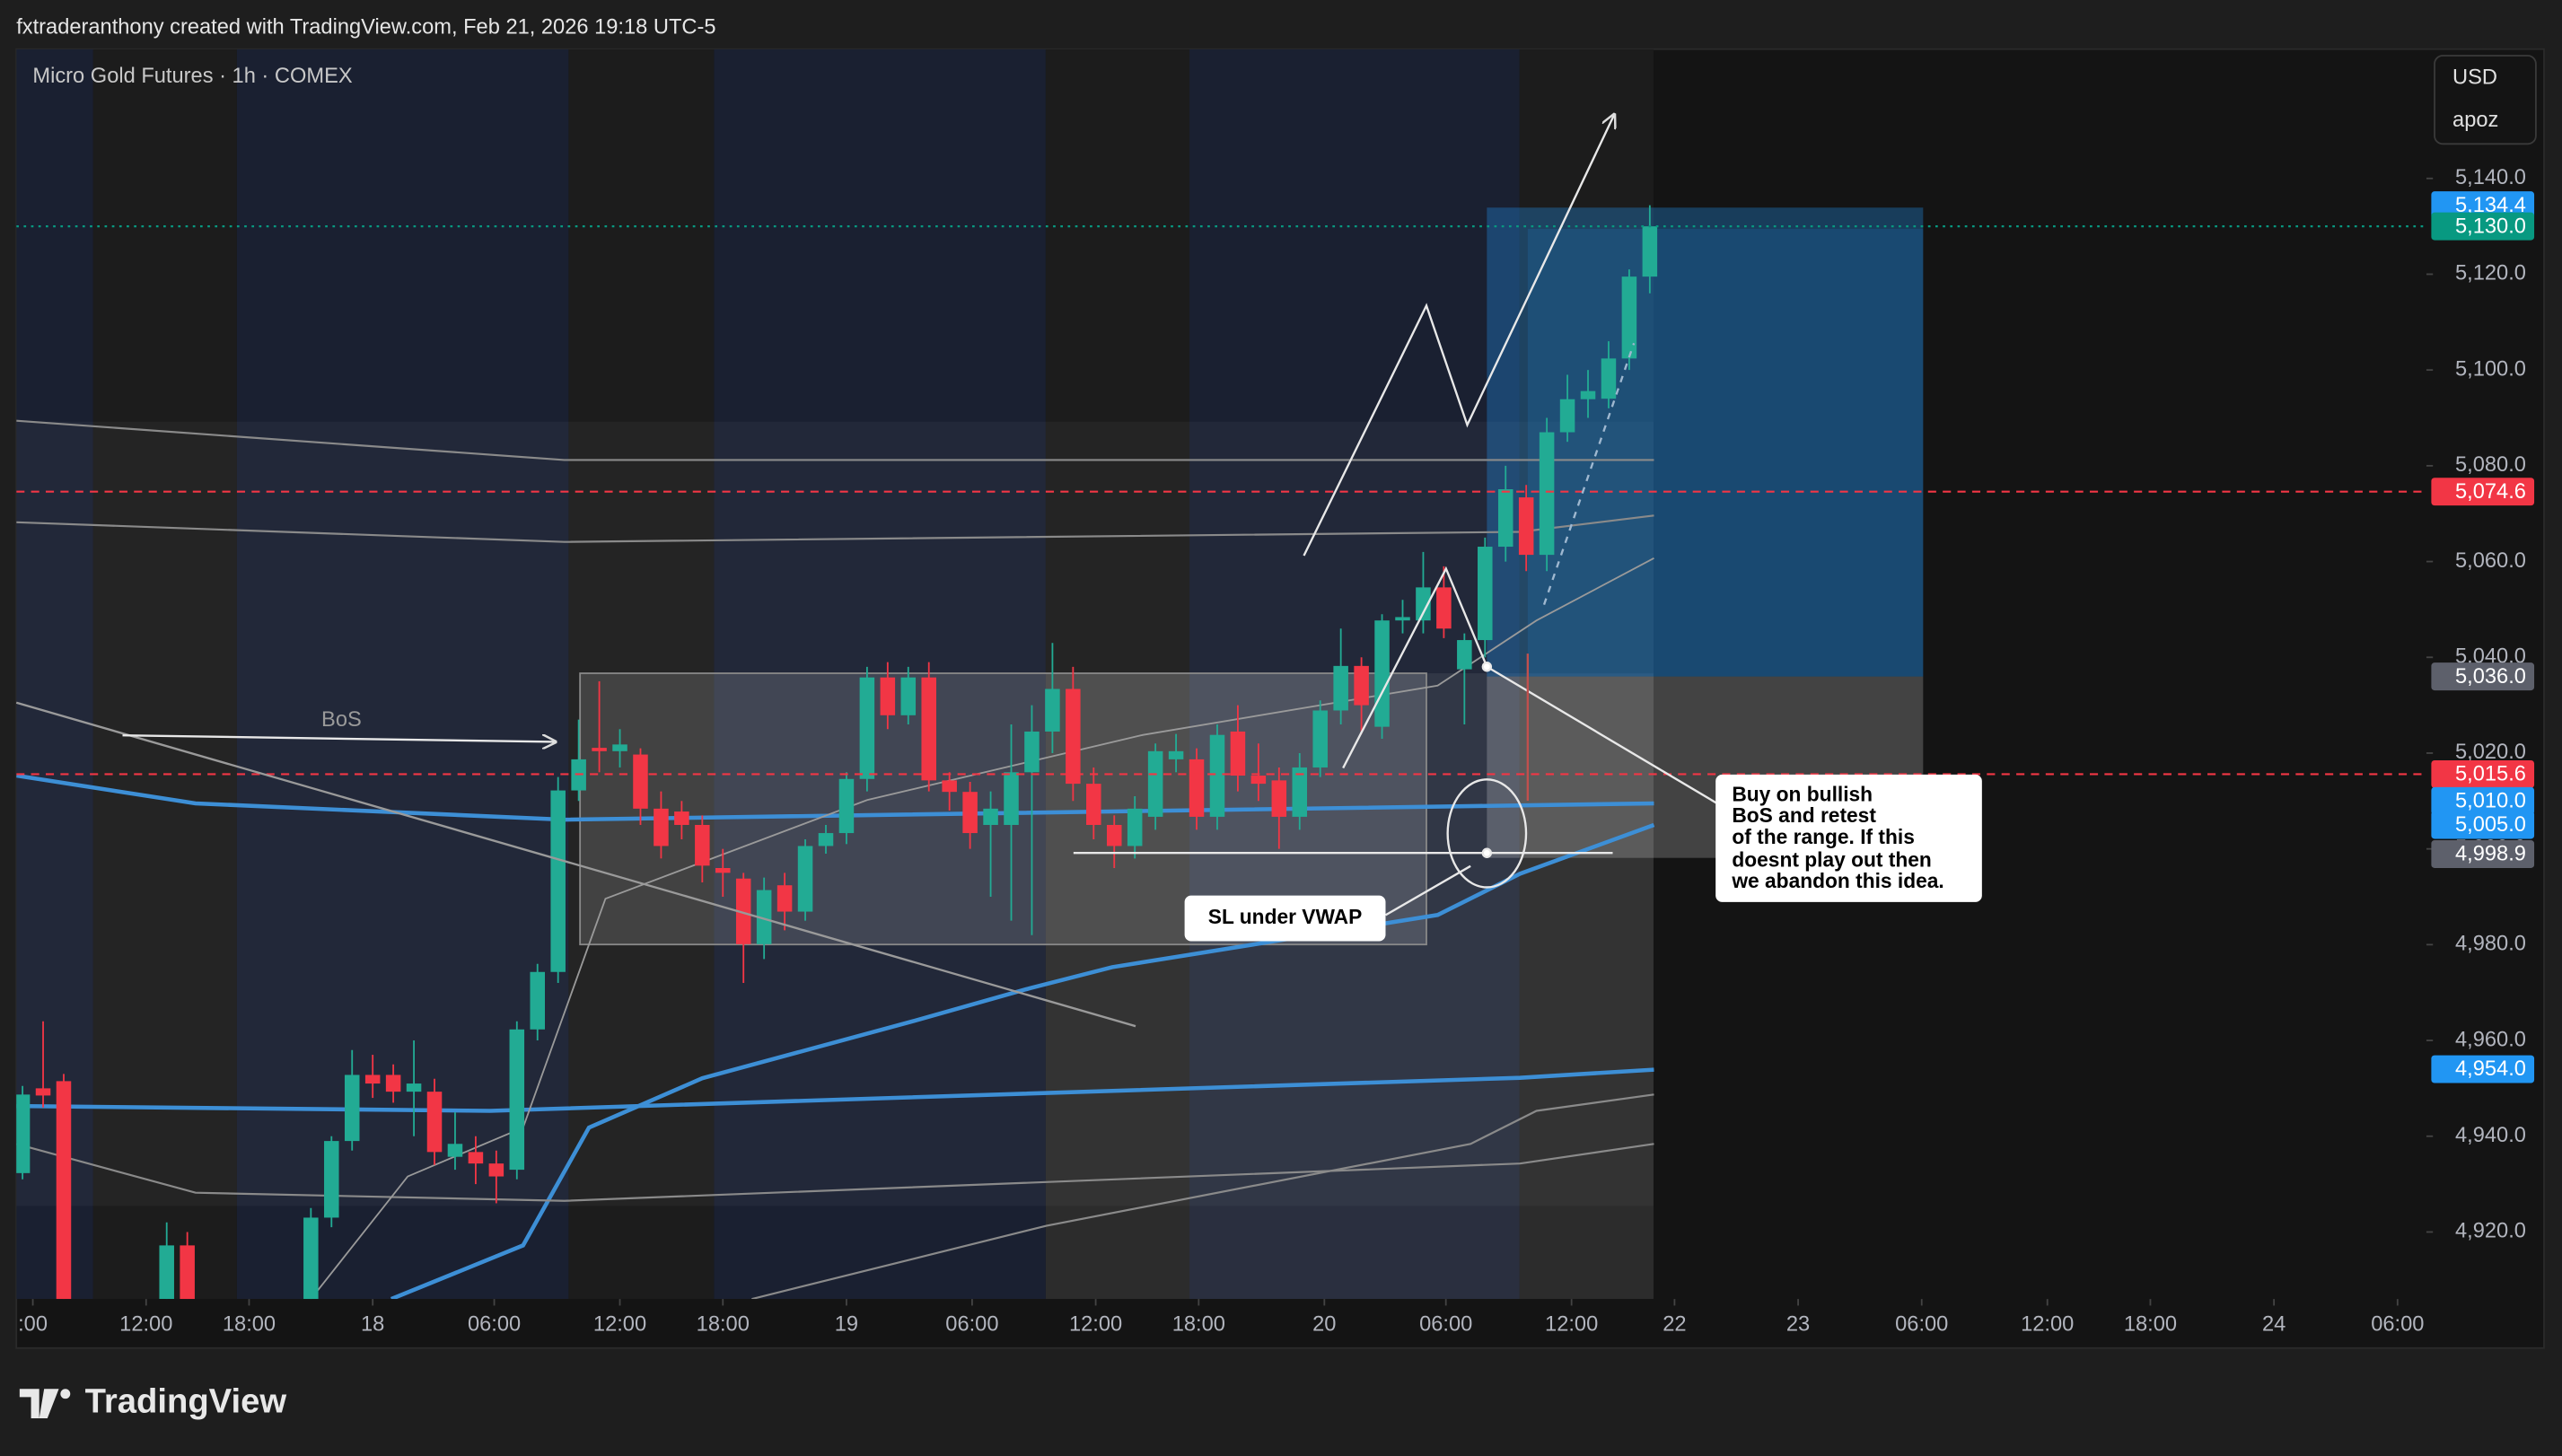 Image resolution: width=2562 pixels, height=1456 pixels. I want to click on y-tick-label: 5,120.0, so click(2490, 273).